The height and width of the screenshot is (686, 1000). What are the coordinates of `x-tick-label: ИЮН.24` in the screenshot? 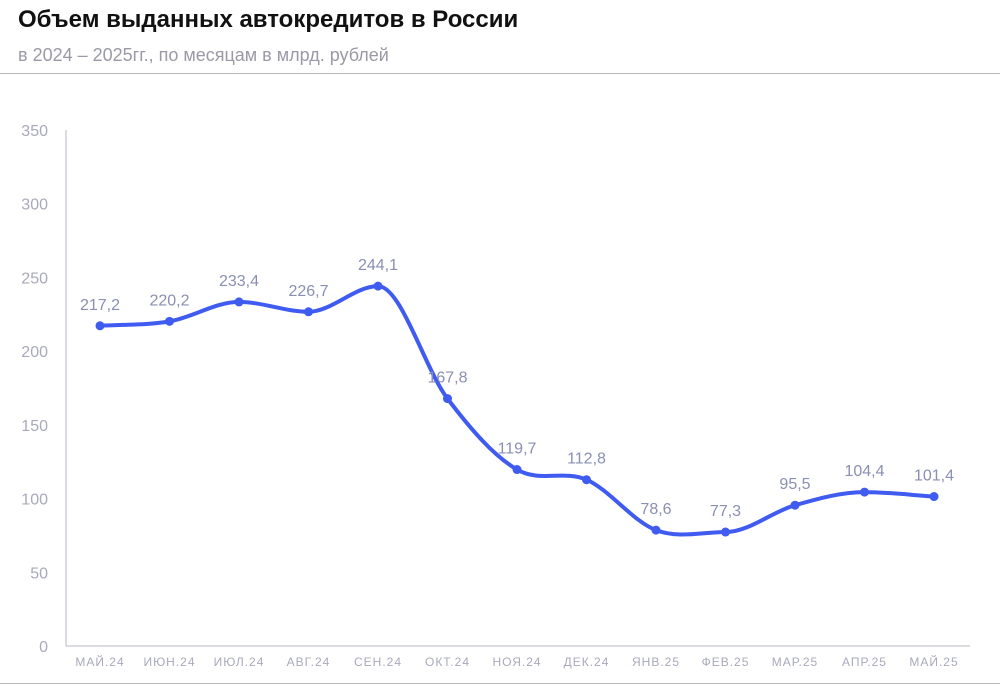 It's located at (169, 662).